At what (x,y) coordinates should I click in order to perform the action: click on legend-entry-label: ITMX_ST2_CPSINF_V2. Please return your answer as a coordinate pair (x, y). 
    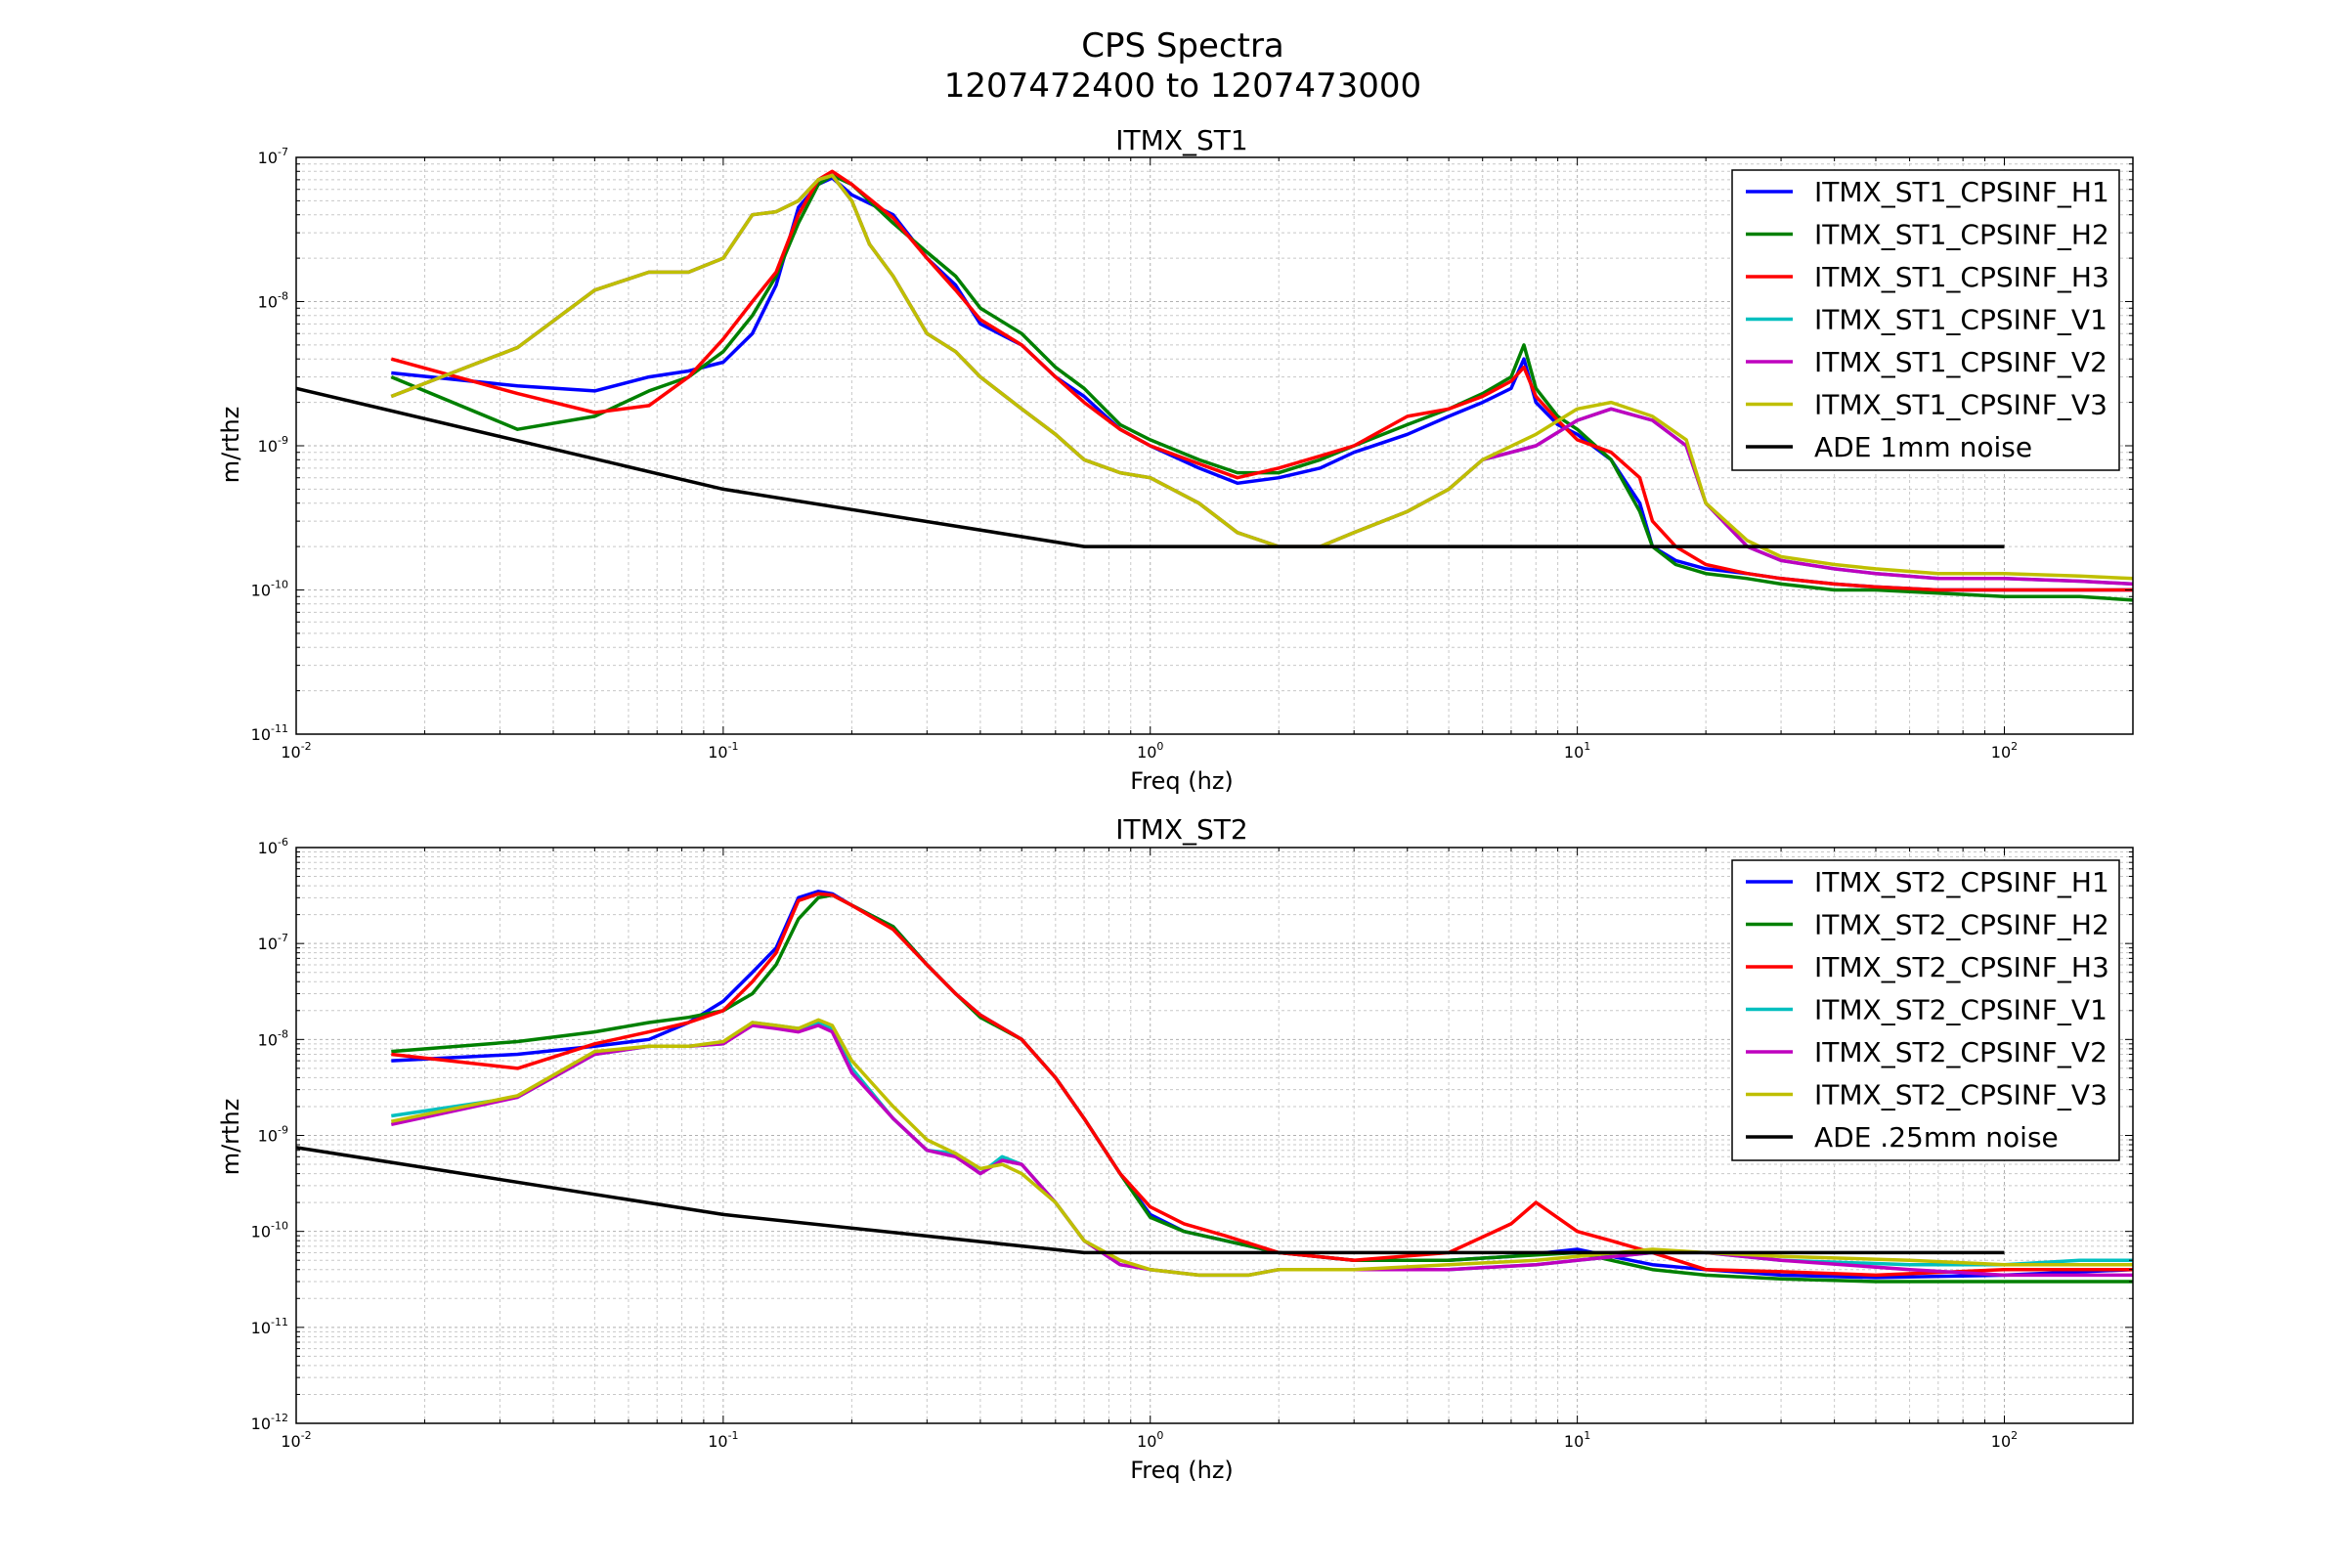
    Looking at the image, I should click on (1961, 1052).